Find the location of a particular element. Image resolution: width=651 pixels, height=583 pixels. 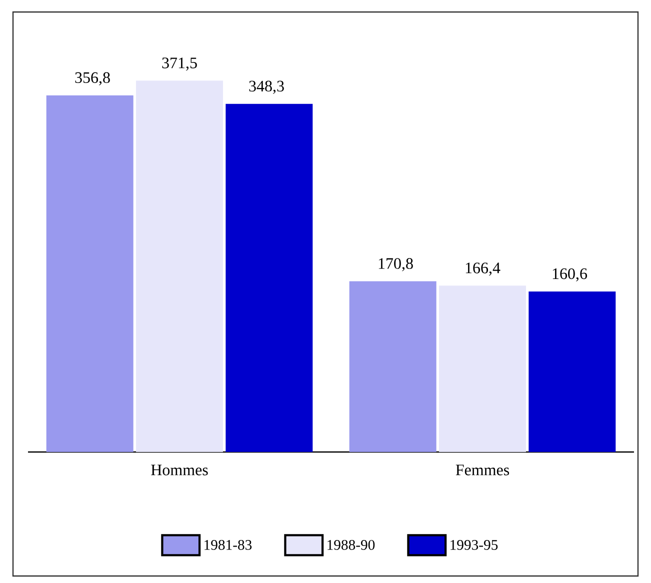

x-tick-label: Femmes is located at coordinates (483, 470).